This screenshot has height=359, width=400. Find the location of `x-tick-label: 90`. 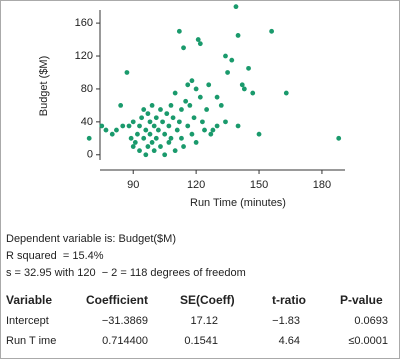

x-tick-label: 90 is located at coordinates (133, 185).